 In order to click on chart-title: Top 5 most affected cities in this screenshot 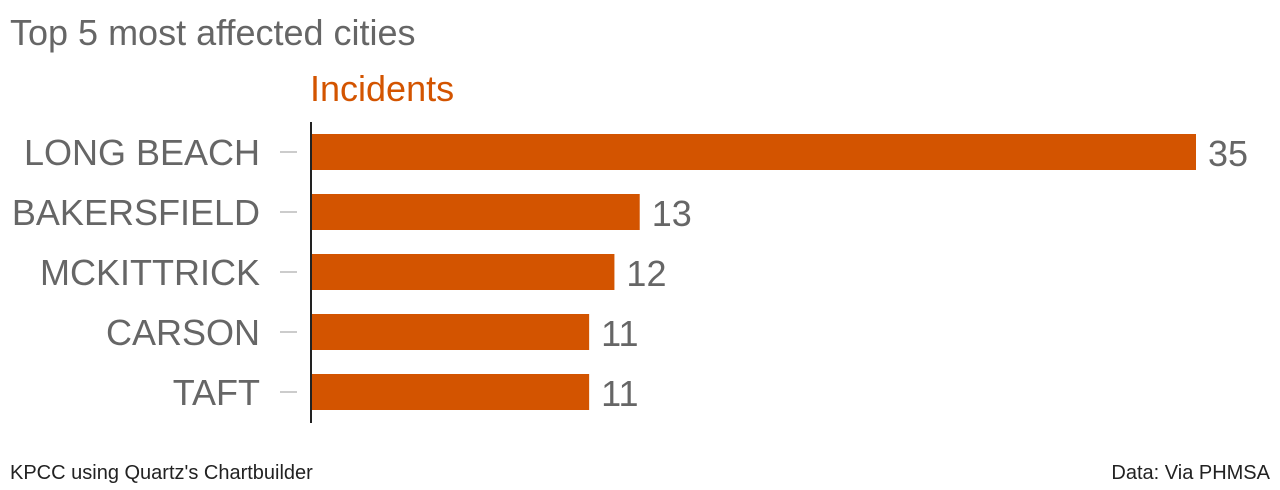, I will do `click(213, 32)`.